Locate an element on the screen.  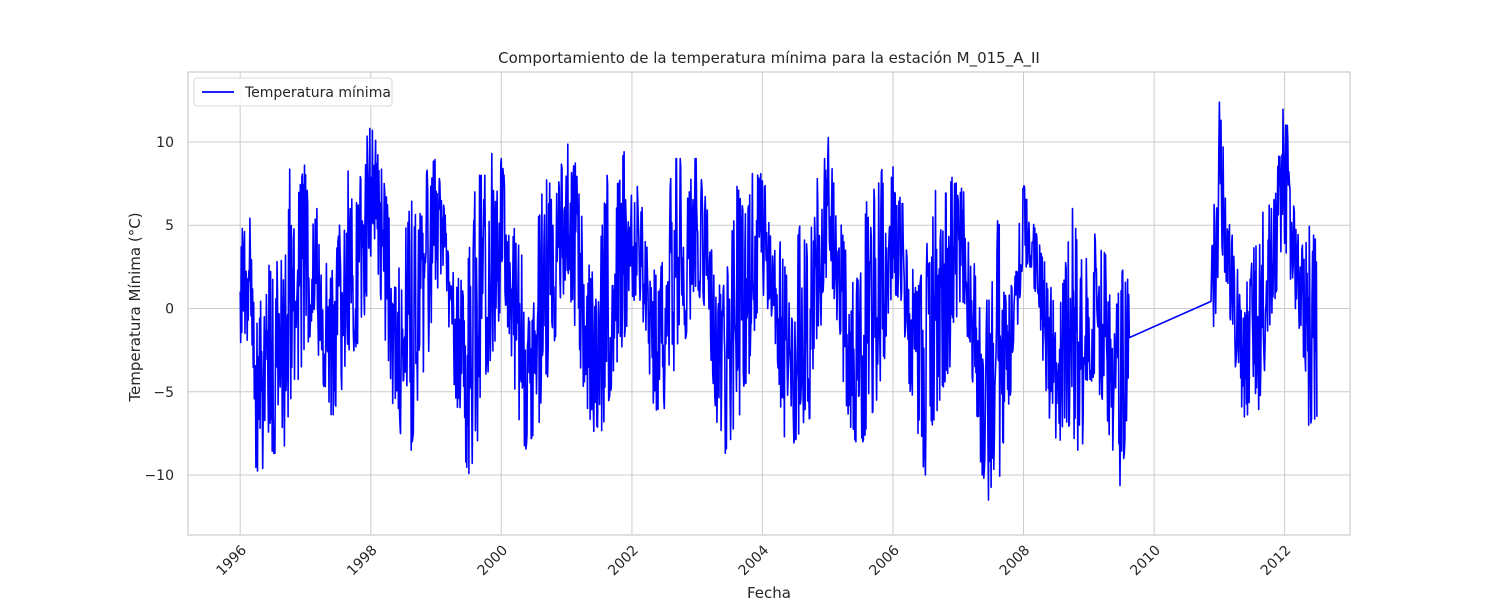
y-tick-label: 10 is located at coordinates (165, 143).